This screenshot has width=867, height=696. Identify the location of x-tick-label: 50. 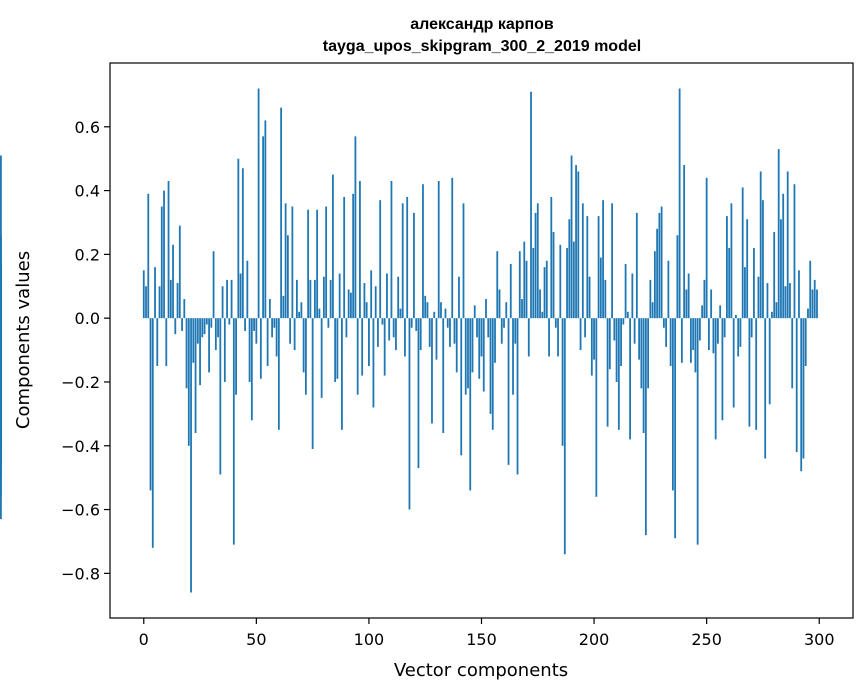
(256, 639).